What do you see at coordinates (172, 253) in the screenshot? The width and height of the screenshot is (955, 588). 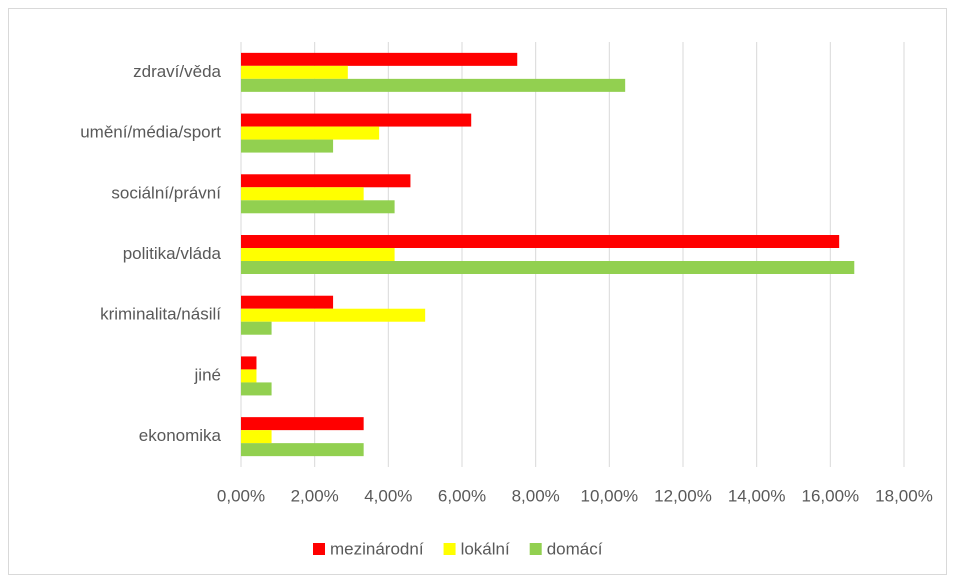 I see `y-tick-label: politika/vláda` at bounding box center [172, 253].